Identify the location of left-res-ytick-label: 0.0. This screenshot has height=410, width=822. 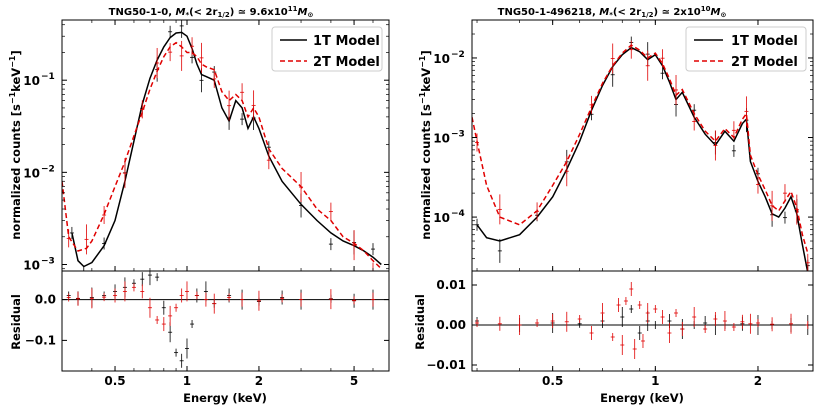
(45, 300).